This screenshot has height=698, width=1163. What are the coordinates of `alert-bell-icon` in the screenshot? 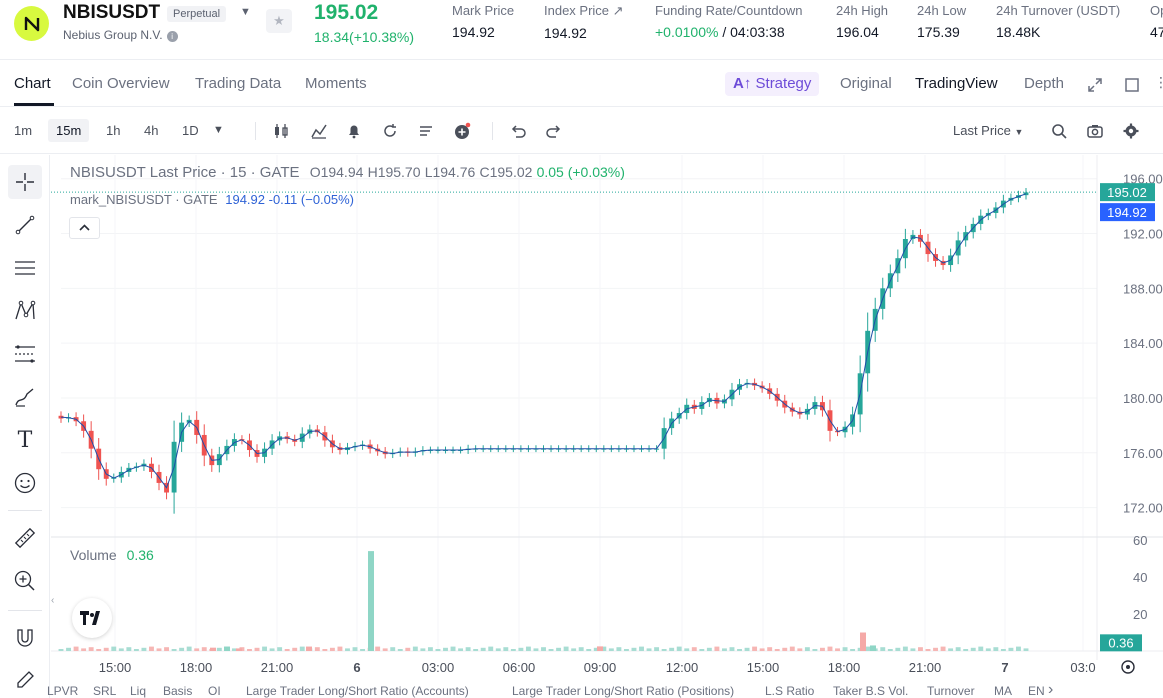 It's located at (354, 131).